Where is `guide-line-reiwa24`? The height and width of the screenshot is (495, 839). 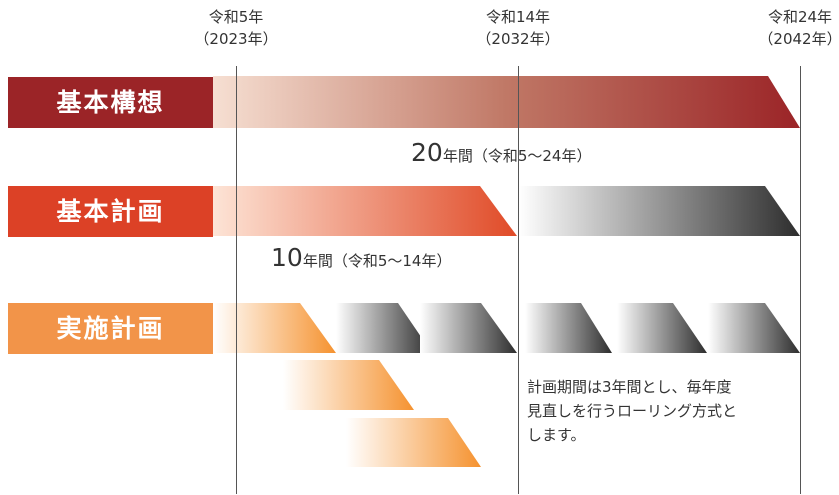
guide-line-reiwa24 is located at coordinates (800, 280).